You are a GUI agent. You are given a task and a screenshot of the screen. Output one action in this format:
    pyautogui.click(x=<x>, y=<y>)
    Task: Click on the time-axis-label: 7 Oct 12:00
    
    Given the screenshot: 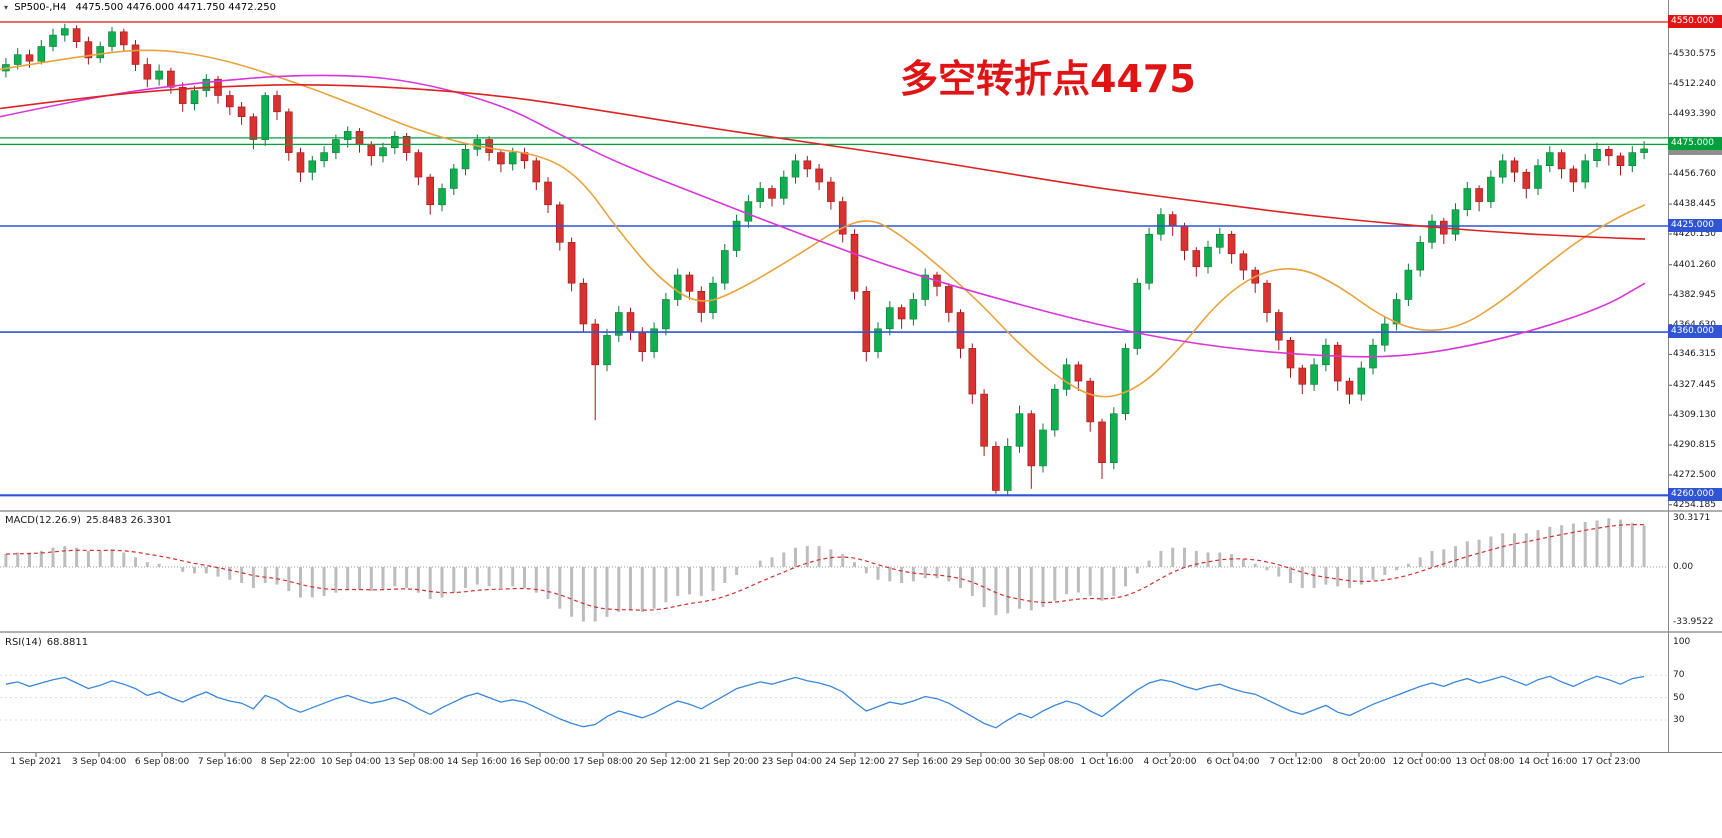 What is the action you would take?
    pyautogui.click(x=1296, y=762)
    